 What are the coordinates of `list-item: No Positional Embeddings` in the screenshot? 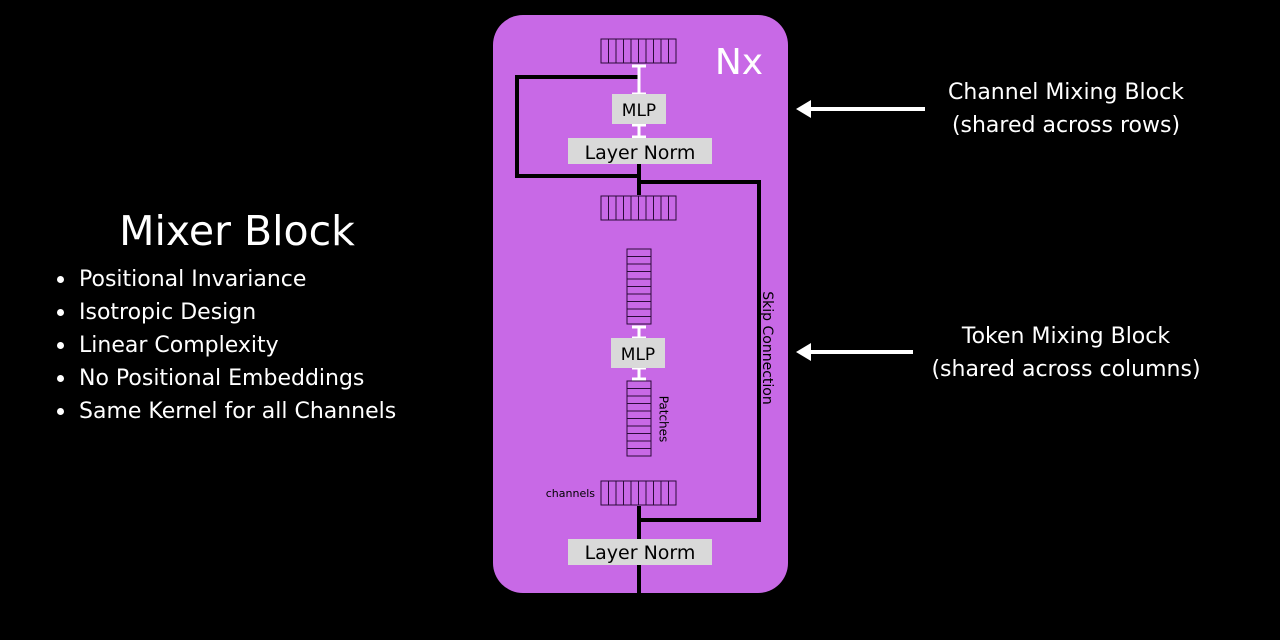 It's located at (226, 378).